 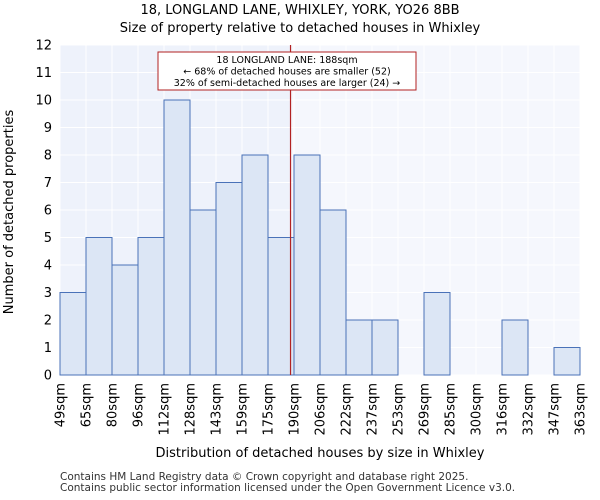 I want to click on x-tick-label: 143sqm, so click(x=217, y=409).